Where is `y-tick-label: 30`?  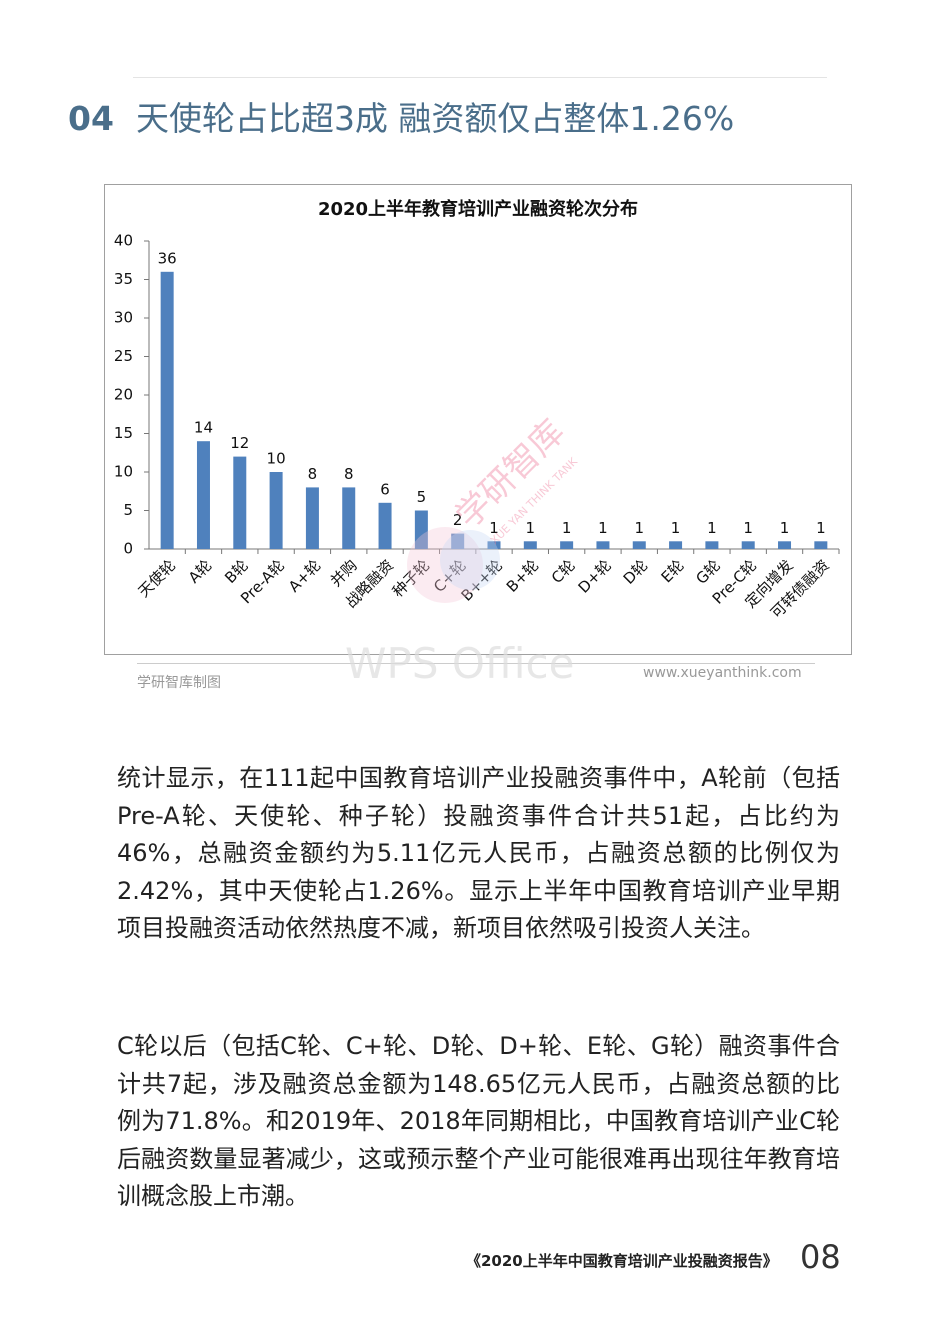 y-tick-label: 30 is located at coordinates (123, 318).